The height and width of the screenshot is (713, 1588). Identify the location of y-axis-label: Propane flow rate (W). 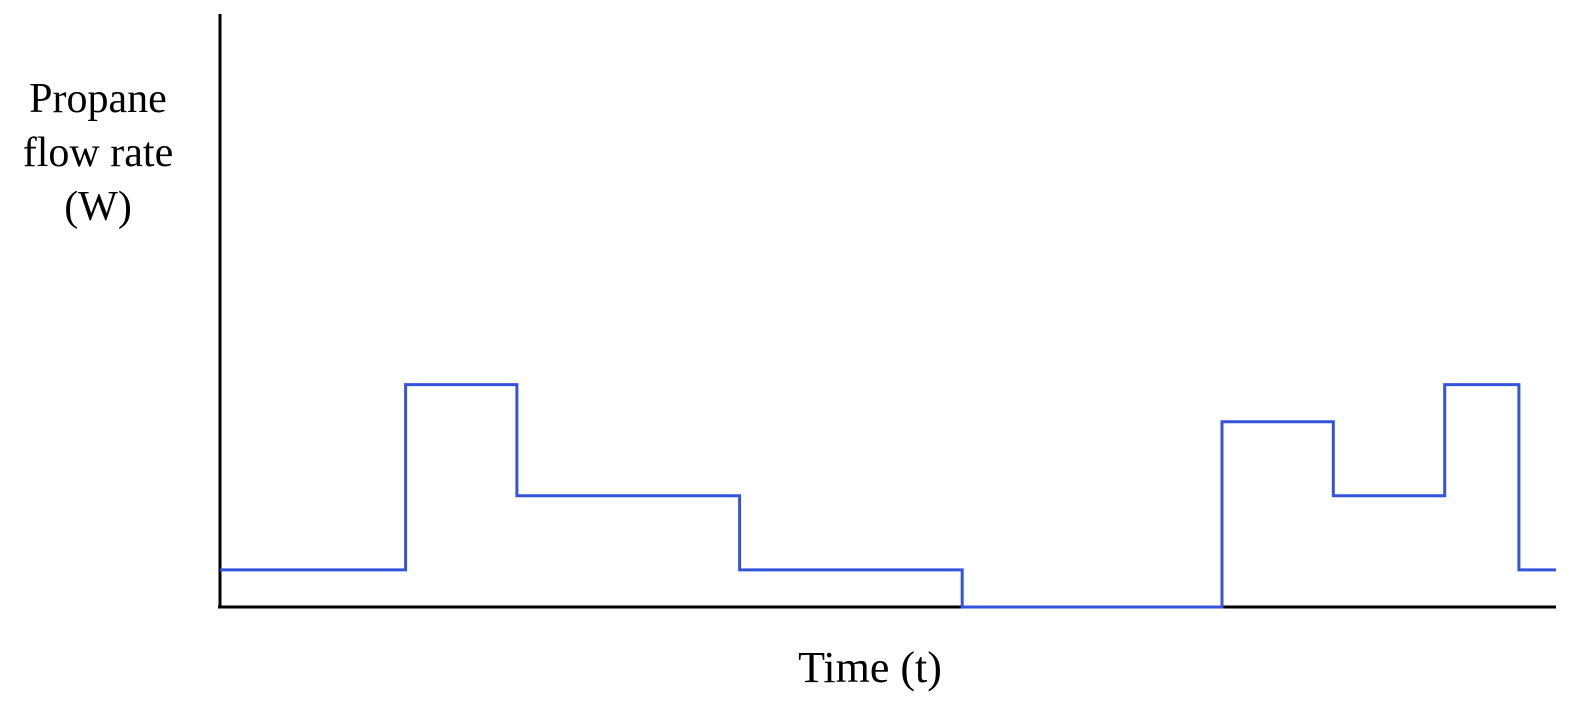
(98, 153).